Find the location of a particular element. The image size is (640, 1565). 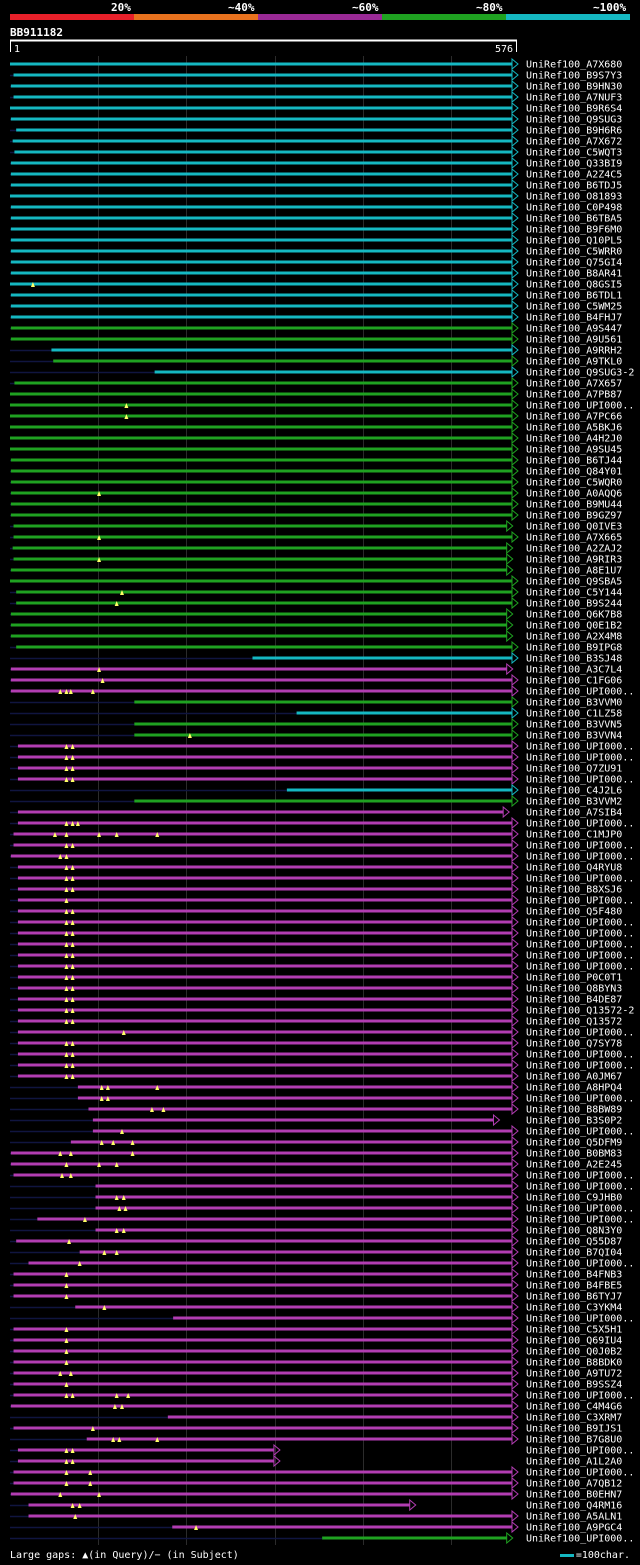

hit-row: UniRef100_C5WRR0 is located at coordinates (316, 251).